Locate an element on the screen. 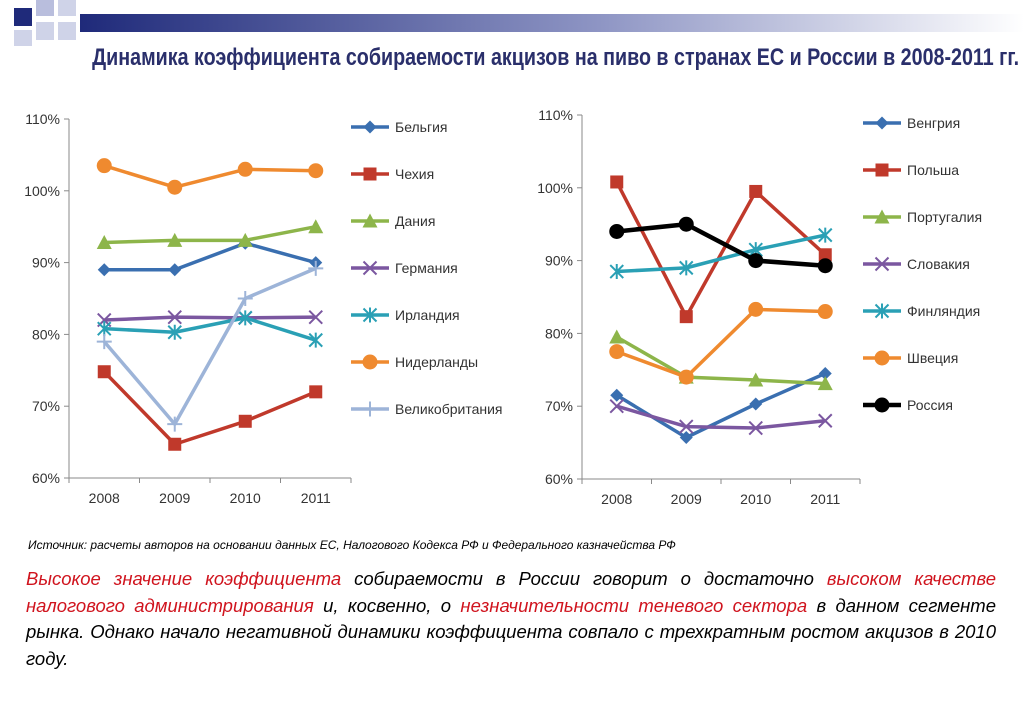 Image resolution: width=1024 pixels, height=720 pixels. legend-label: Россия is located at coordinates (930, 405).